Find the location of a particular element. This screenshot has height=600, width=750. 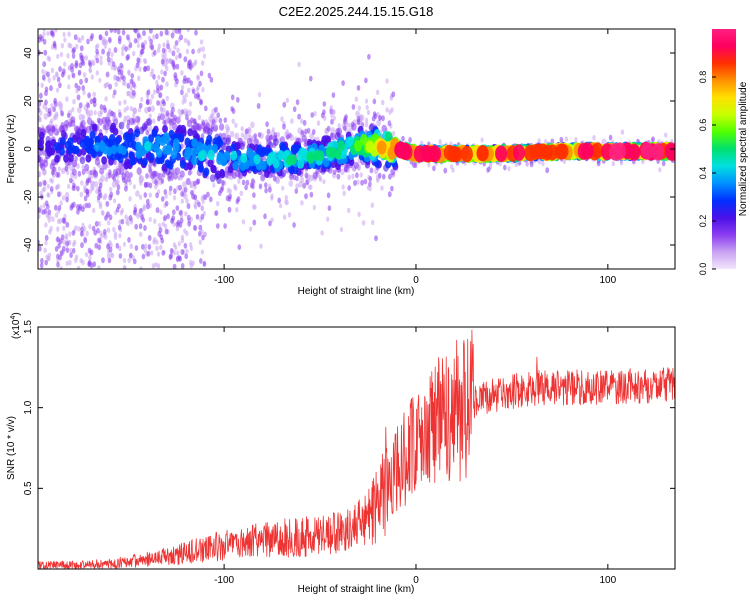

snr-x-tick-label: 0 is located at coordinates (416, 580).